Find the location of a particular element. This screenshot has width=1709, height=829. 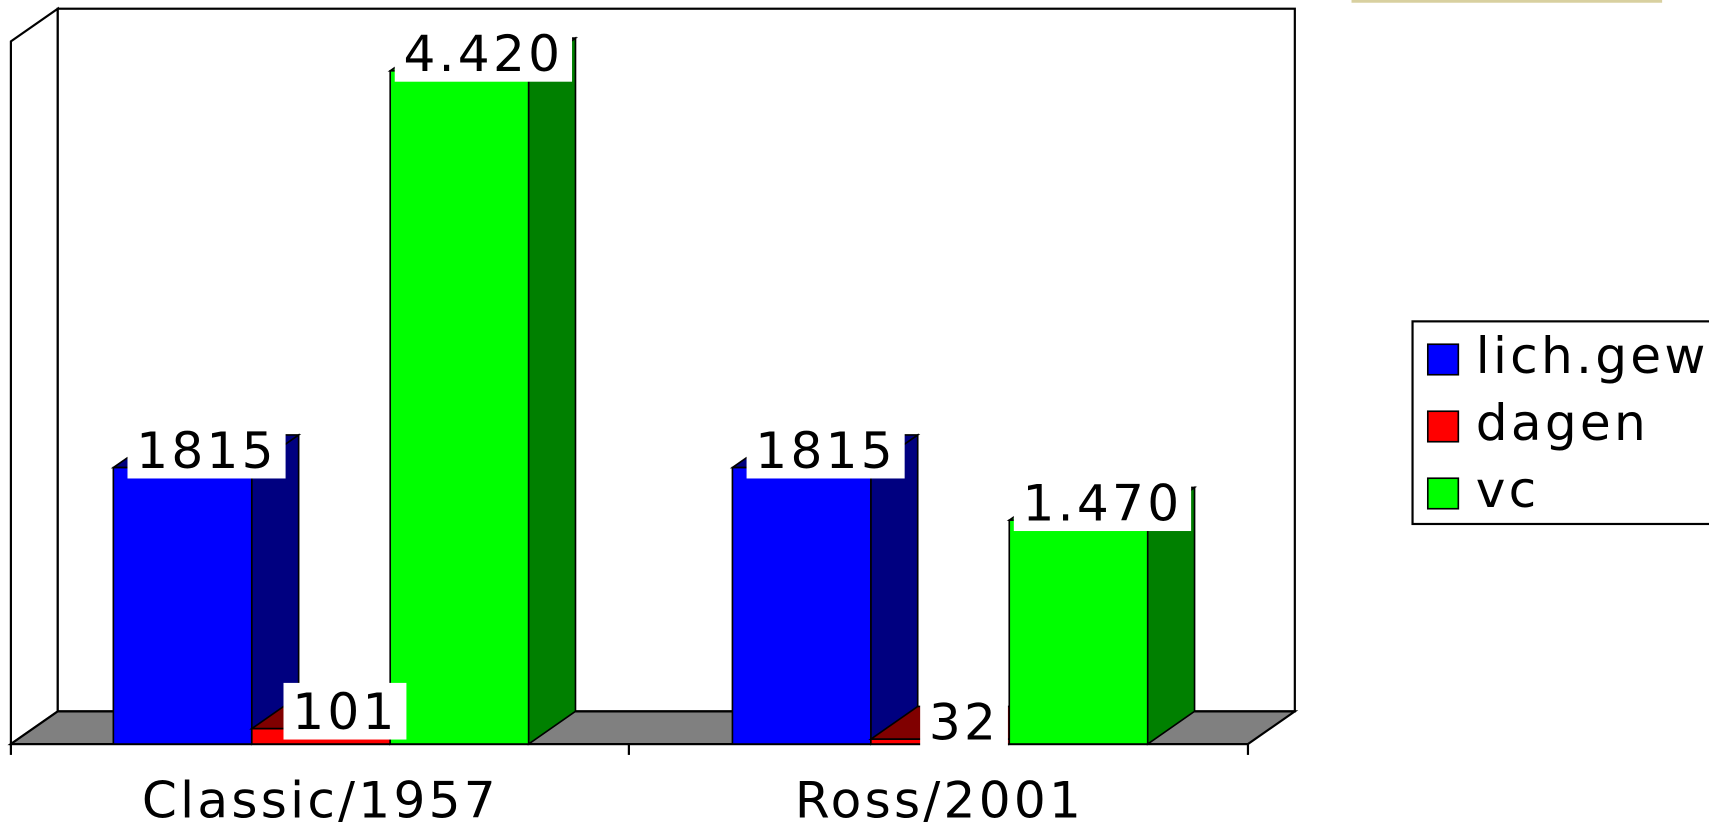

data-label: 1.470 is located at coordinates (1103, 503).